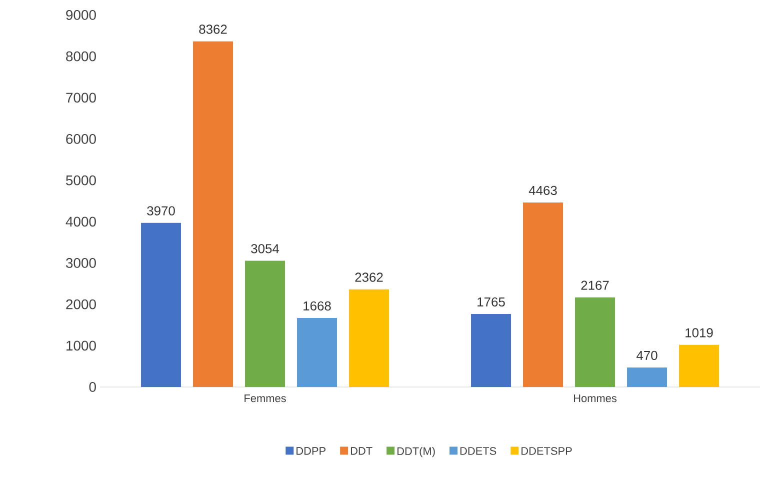 This screenshot has width=768, height=490. Describe the element at coordinates (542, 190) in the screenshot. I see `data-label: 4463` at that location.